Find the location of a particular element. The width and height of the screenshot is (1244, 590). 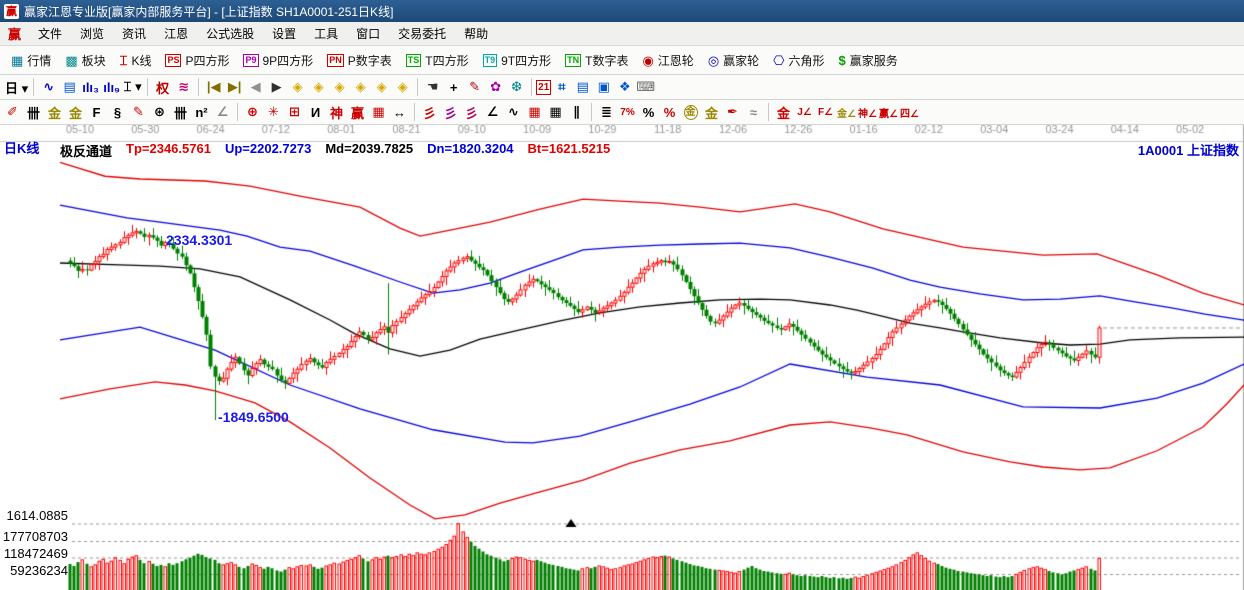

zigzag-icon: ∿ is located at coordinates (513, 111).